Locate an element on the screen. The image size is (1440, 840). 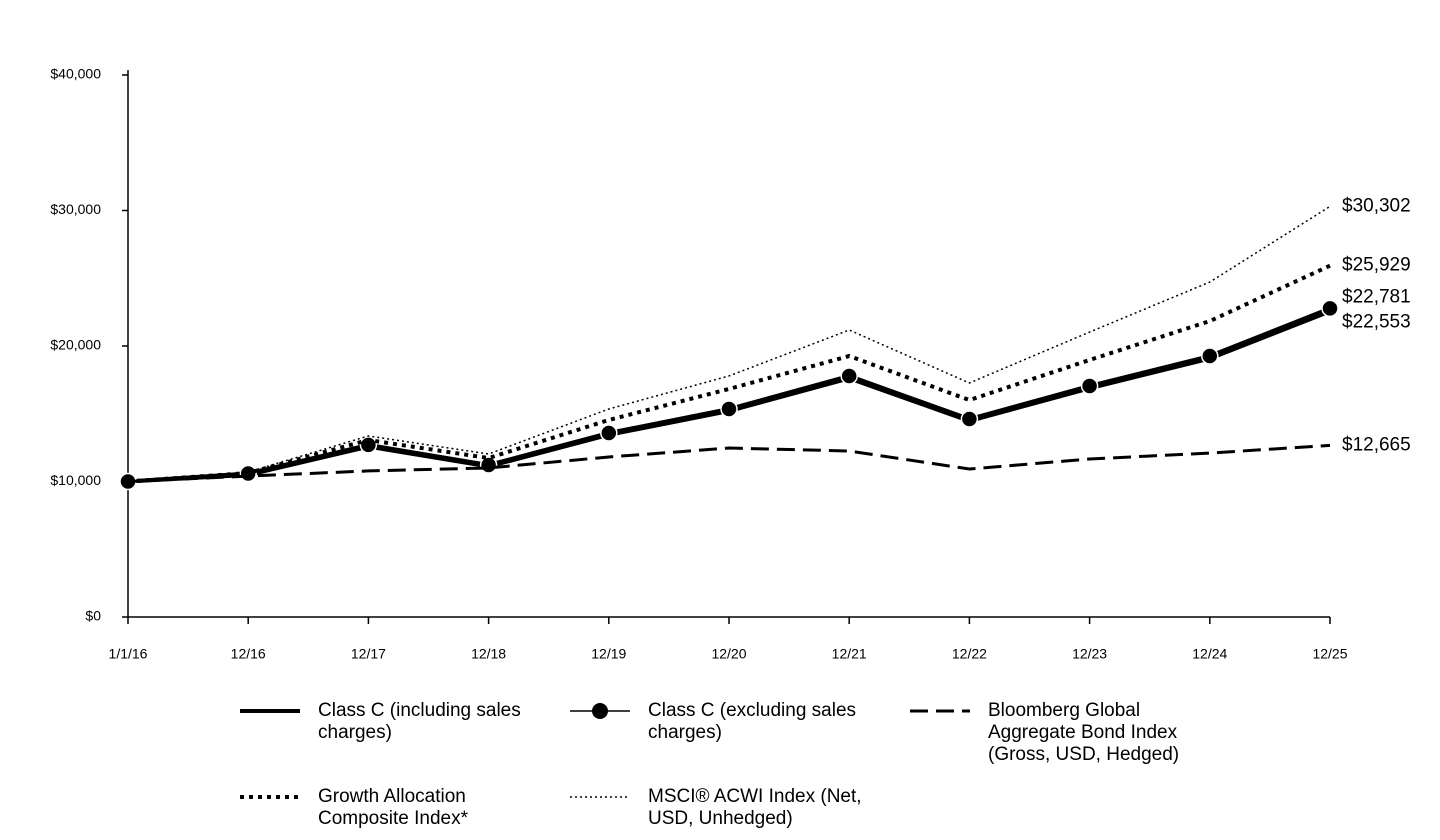
legend-label: MSCI® ACWI Index (Net, USD, Unhedged) is located at coordinates (755, 807).